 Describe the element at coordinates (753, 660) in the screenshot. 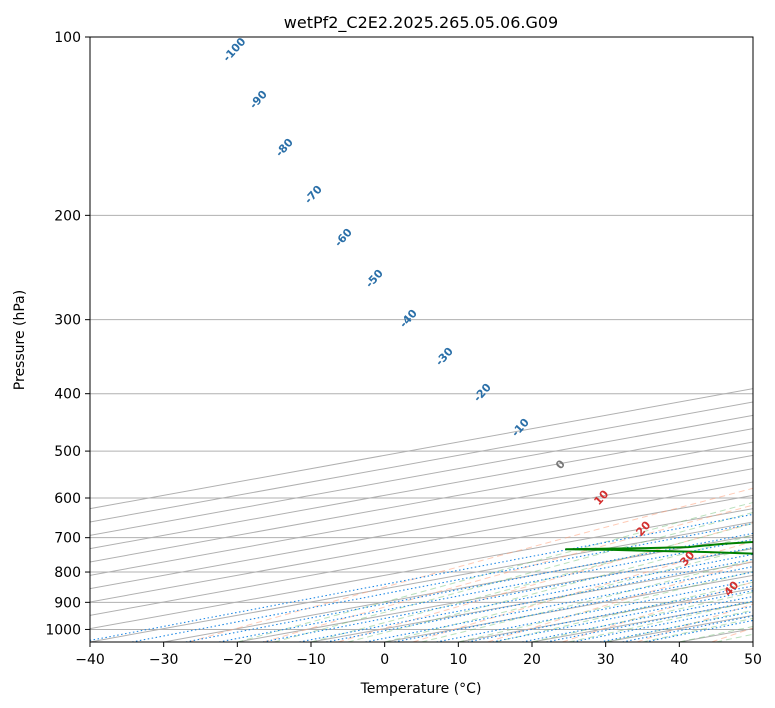

I see `x-tick-label: 50` at that location.